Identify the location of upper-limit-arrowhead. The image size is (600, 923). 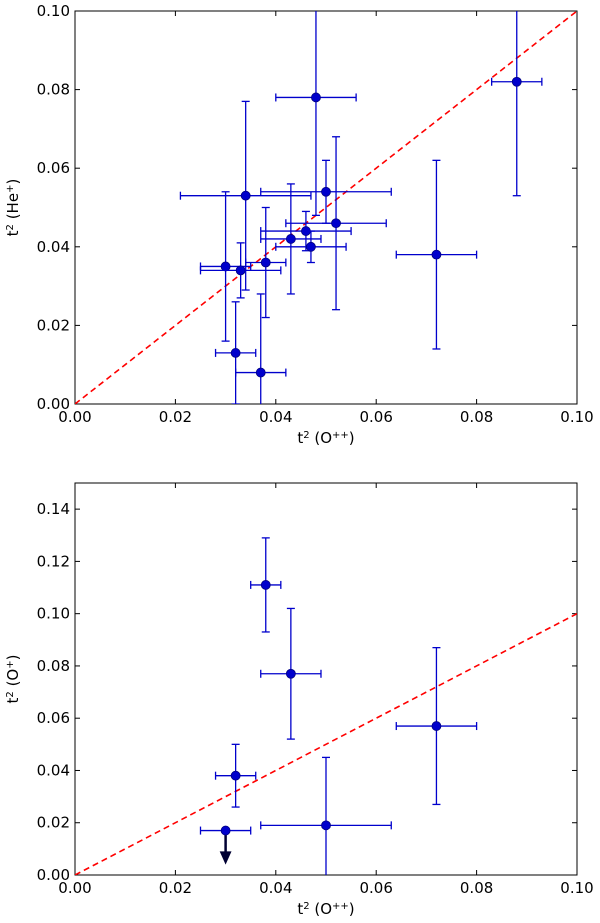
(225, 858).